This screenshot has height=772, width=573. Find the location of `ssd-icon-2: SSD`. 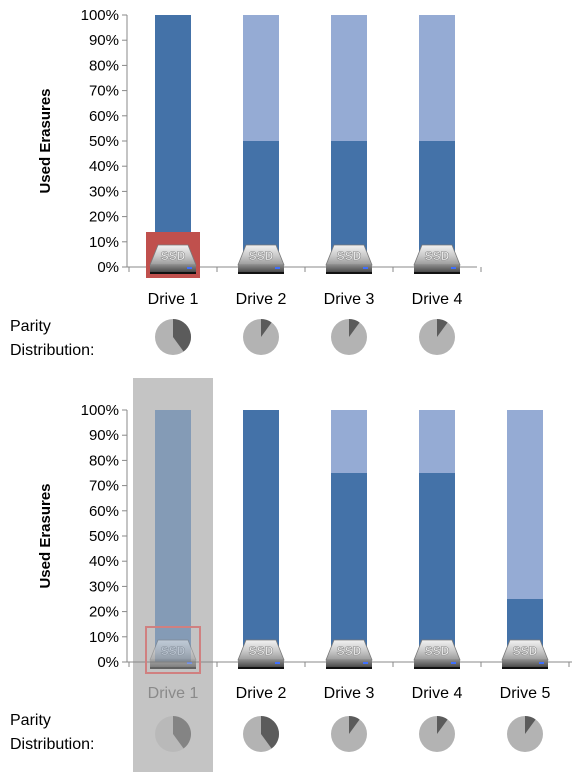

ssd-icon-2: SSD is located at coordinates (261, 259).